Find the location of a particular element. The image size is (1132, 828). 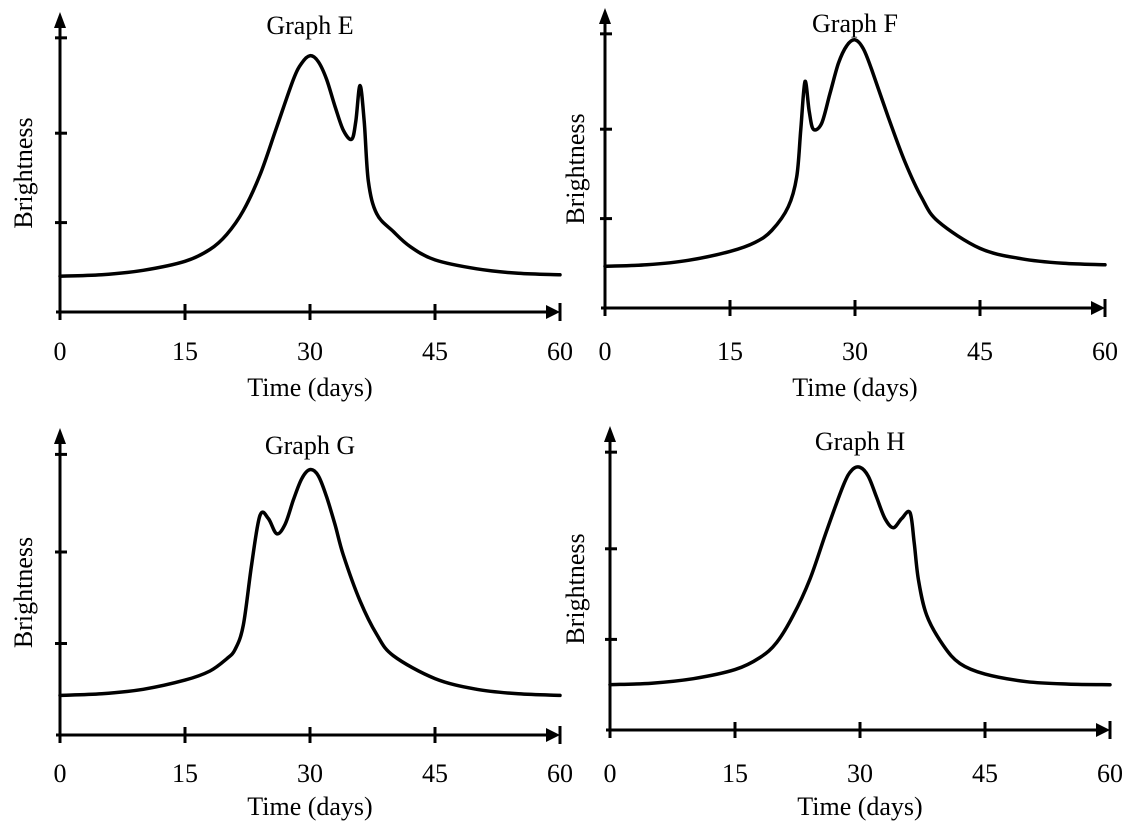

graph-title: Graph G is located at coordinates (310, 445).